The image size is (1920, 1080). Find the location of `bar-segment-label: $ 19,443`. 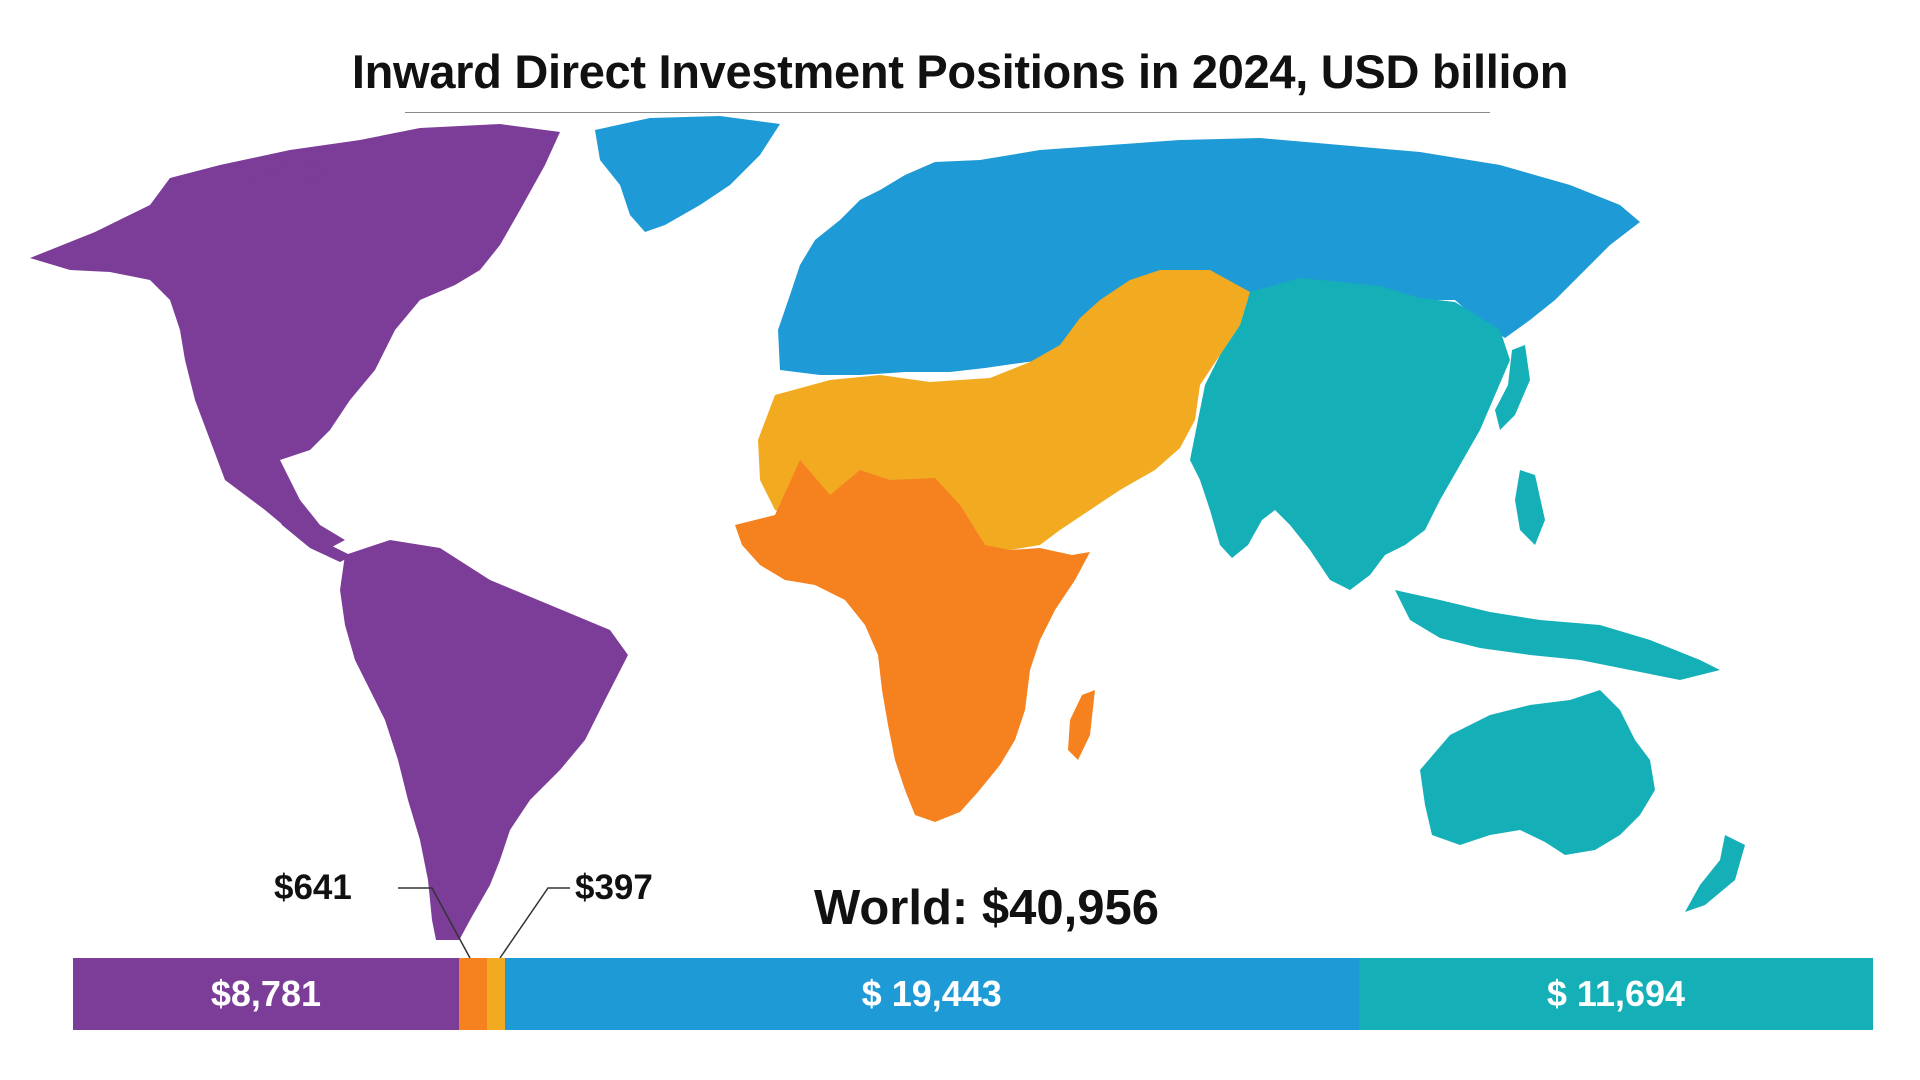

bar-segment-label: $ 19,443 is located at coordinates (931, 993).